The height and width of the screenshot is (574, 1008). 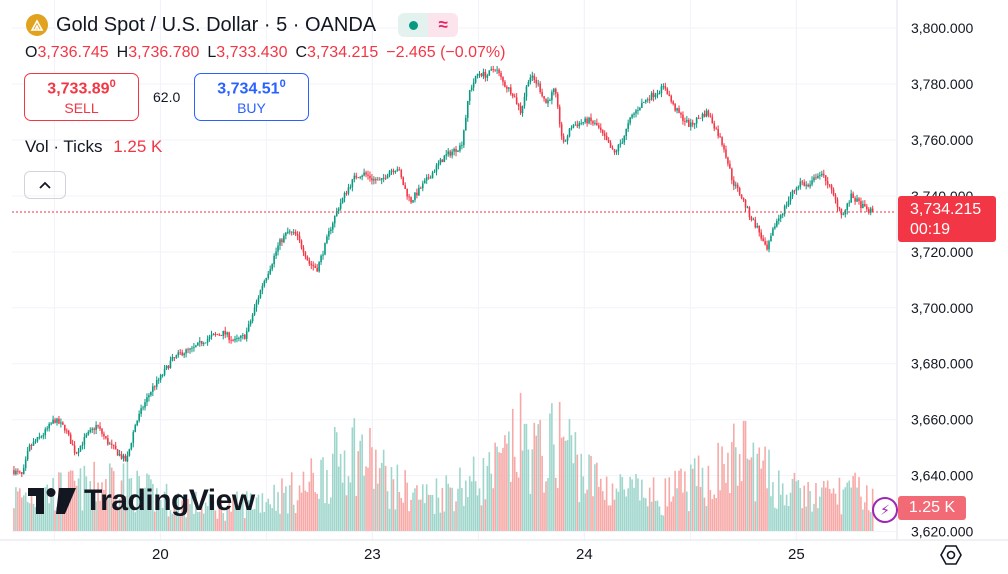 I want to click on time-axis: 20 23 24 25, so click(x=478, y=554).